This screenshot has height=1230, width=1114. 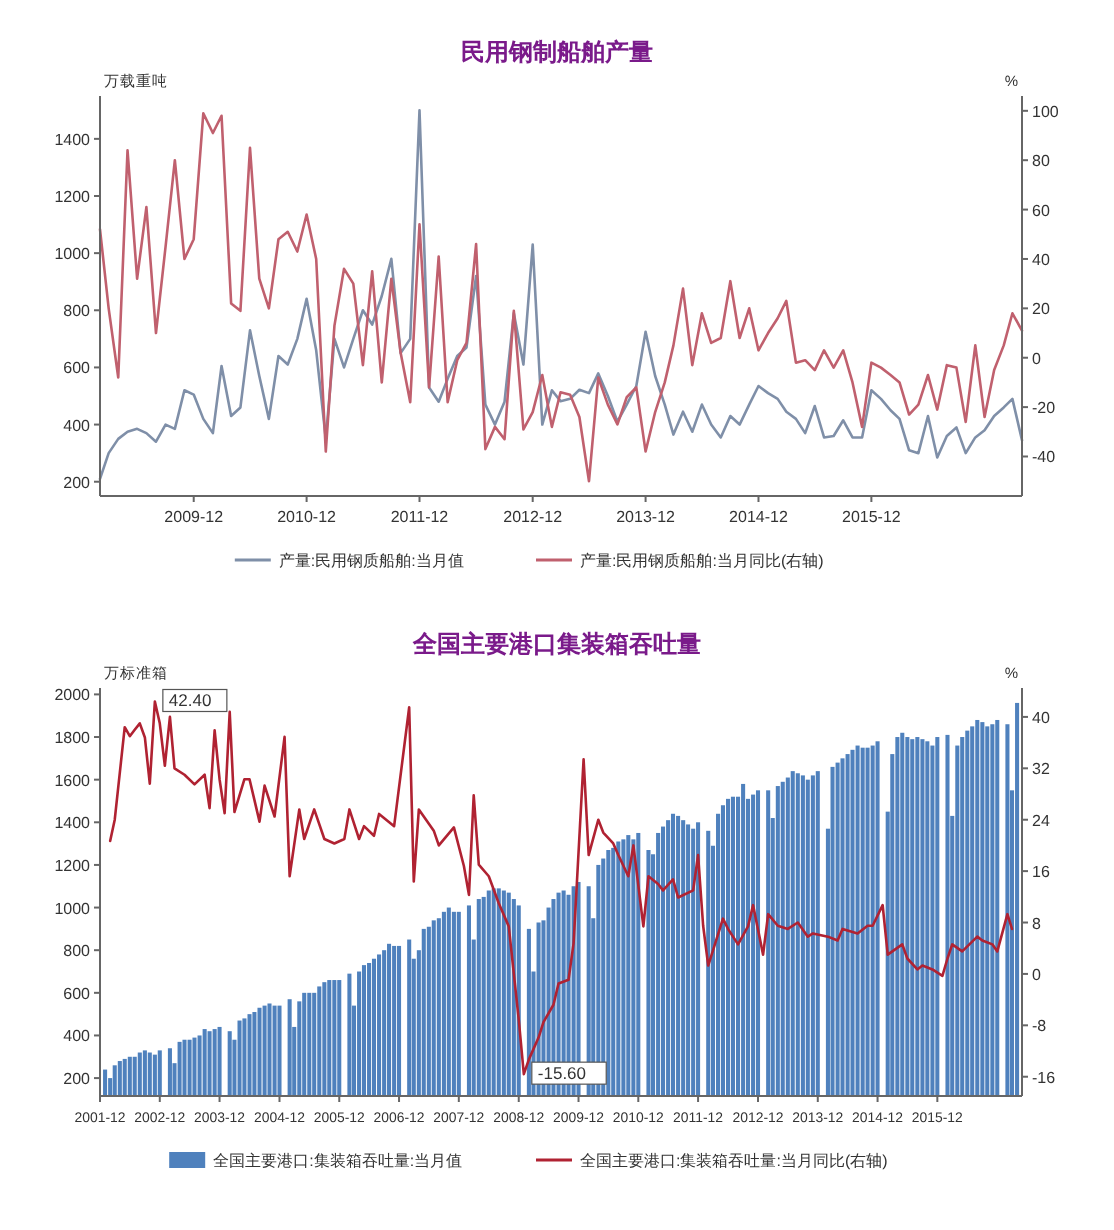 I want to click on data-label: 42.40, so click(x=190, y=700).